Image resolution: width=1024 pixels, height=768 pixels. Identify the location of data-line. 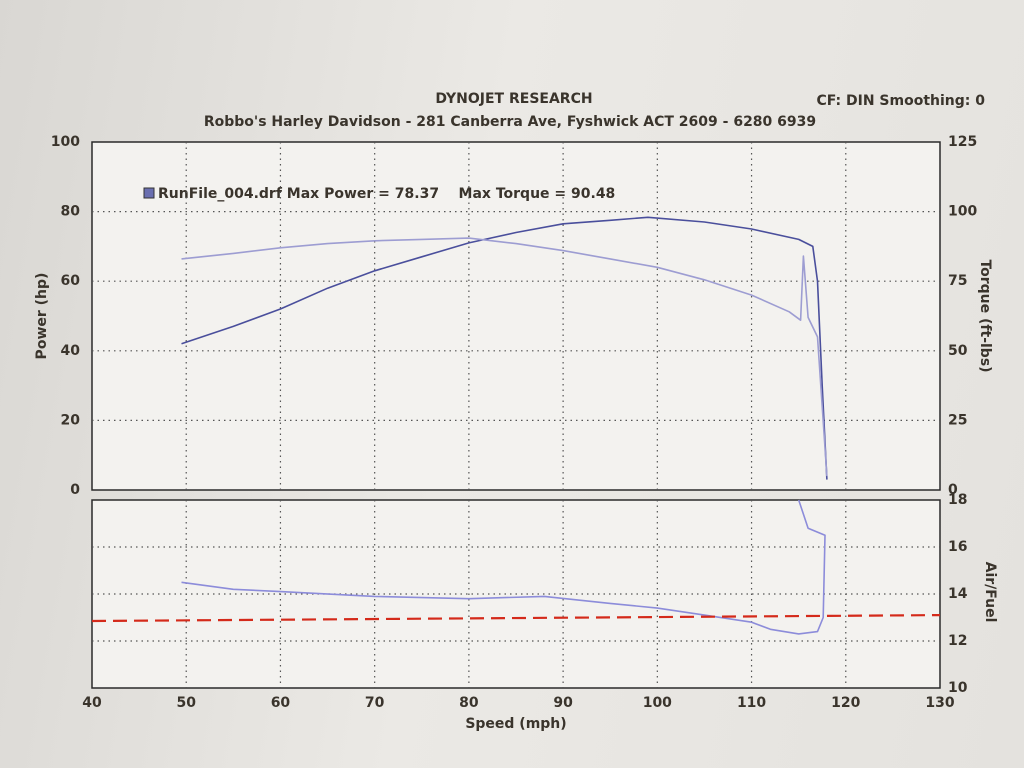
(503, 567).